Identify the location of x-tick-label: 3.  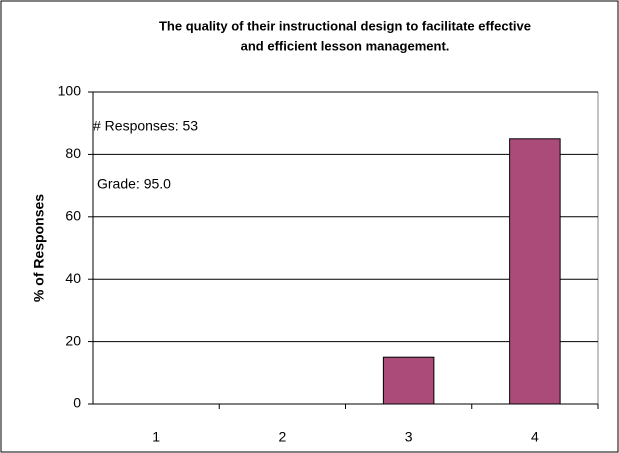
(409, 437).